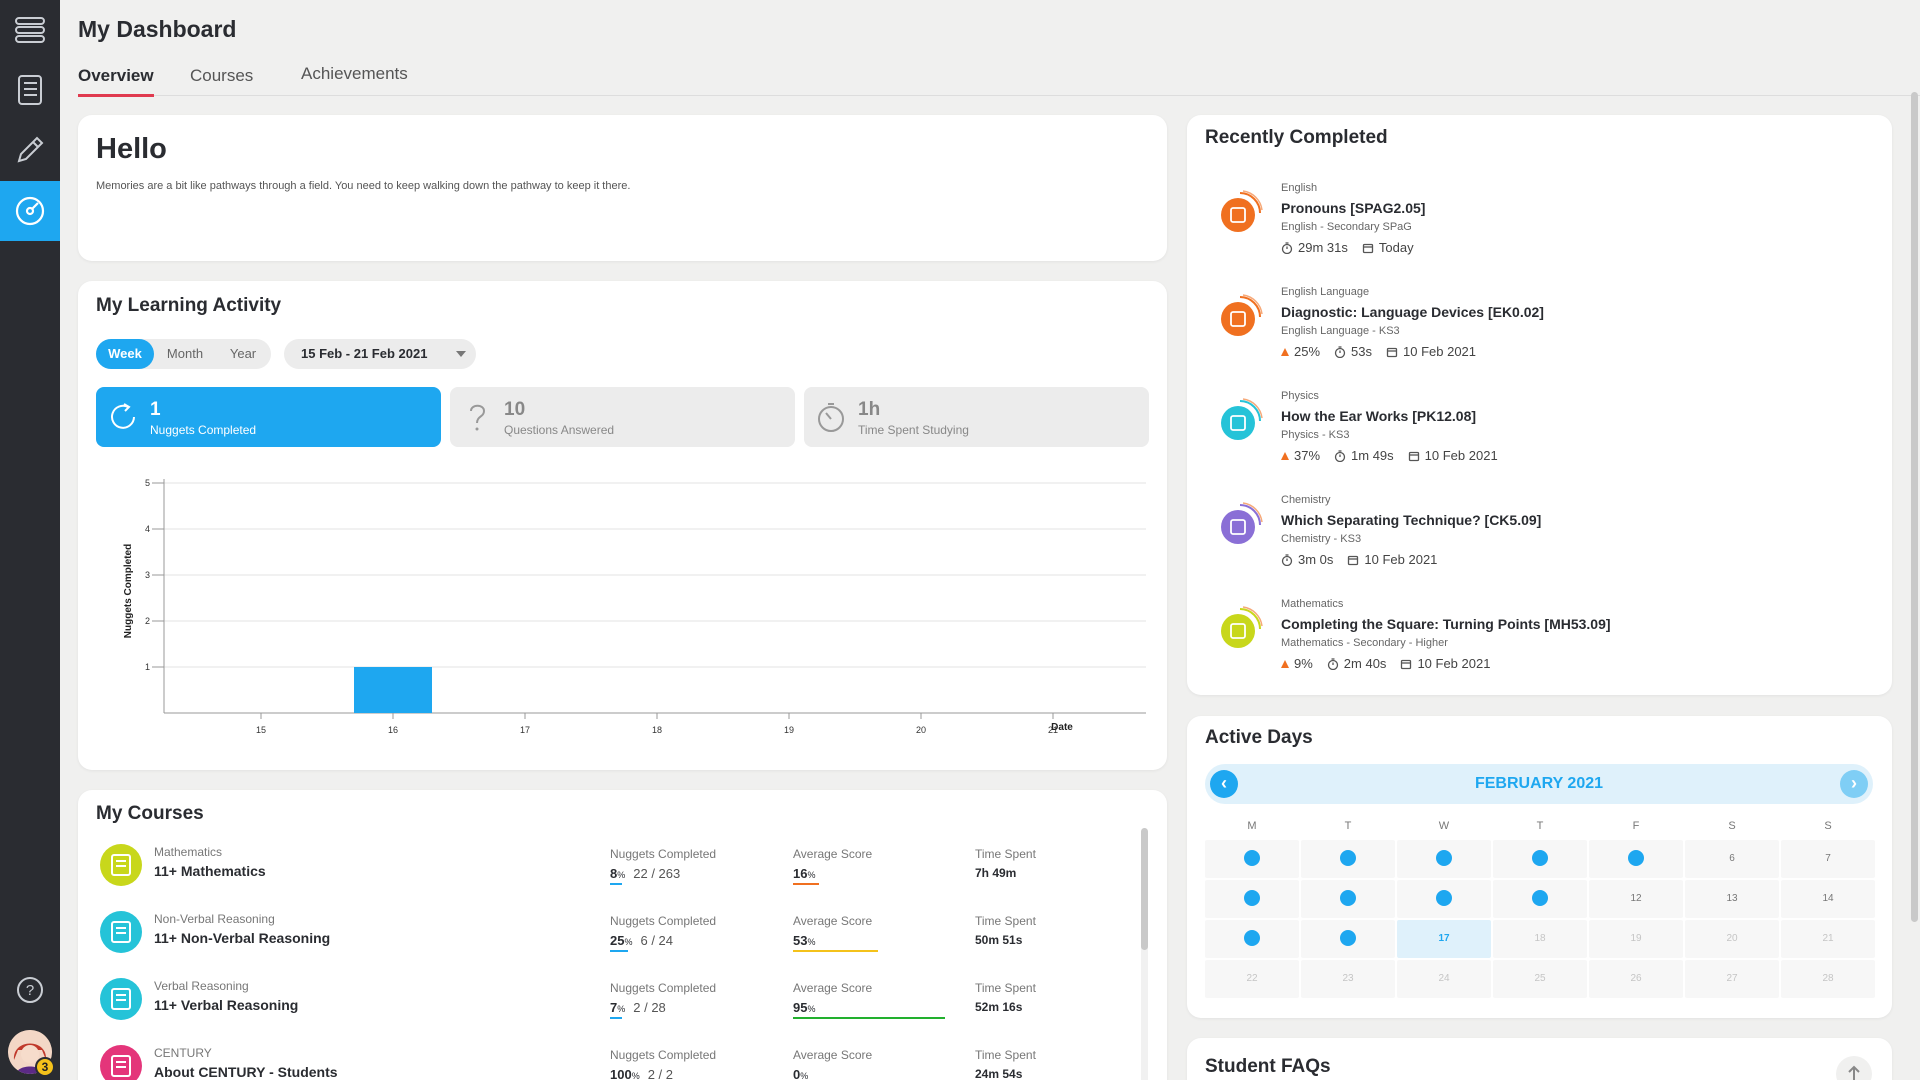  Describe the element at coordinates (157, 29) in the screenshot. I see `page-title: My Dashboard` at that location.